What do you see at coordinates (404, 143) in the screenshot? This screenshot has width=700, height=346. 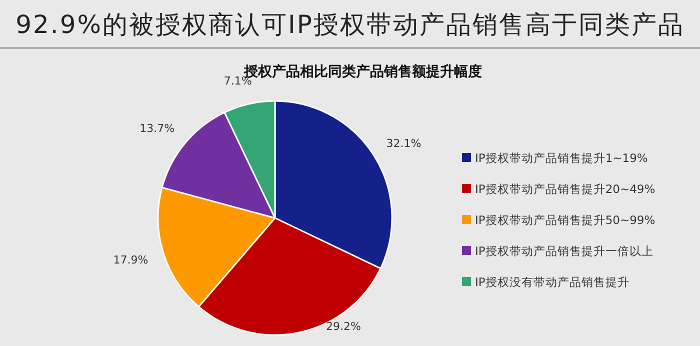 I see `data-label: 32.1%` at bounding box center [404, 143].